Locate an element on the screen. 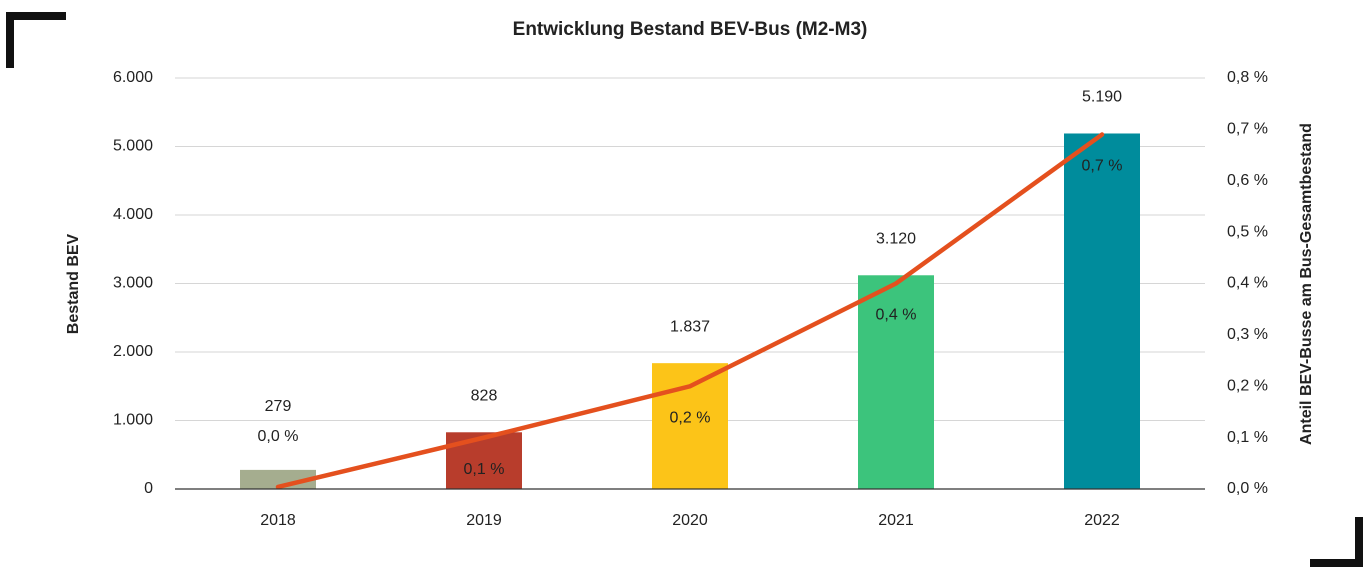 Image resolution: width=1365 pixels, height=570 pixels. bar-value-label: 5.190 is located at coordinates (1102, 97).